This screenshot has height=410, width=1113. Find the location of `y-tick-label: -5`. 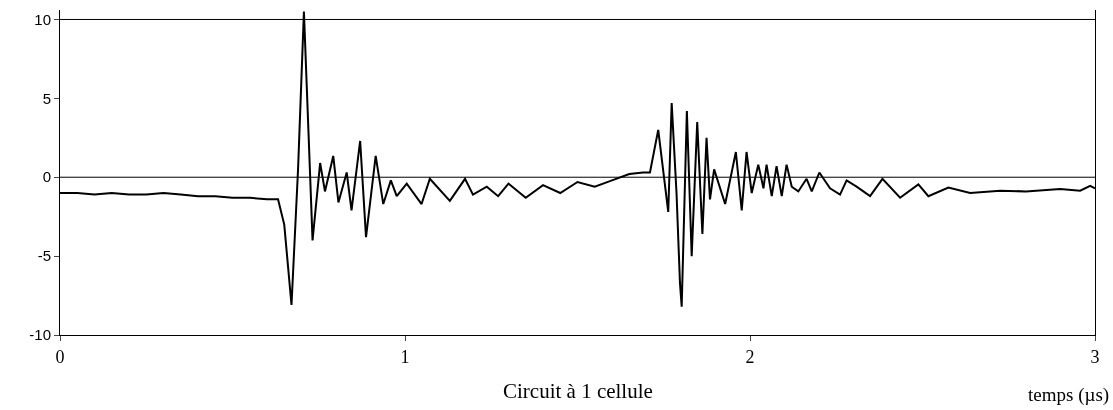

y-tick-label: -5 is located at coordinates (44, 256).